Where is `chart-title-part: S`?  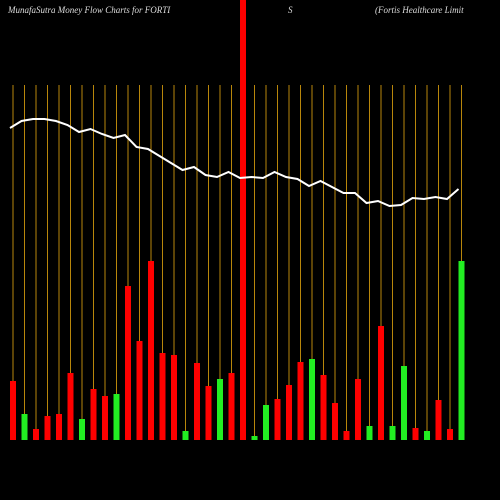
chart-title-part: S is located at coordinates (290, 10).